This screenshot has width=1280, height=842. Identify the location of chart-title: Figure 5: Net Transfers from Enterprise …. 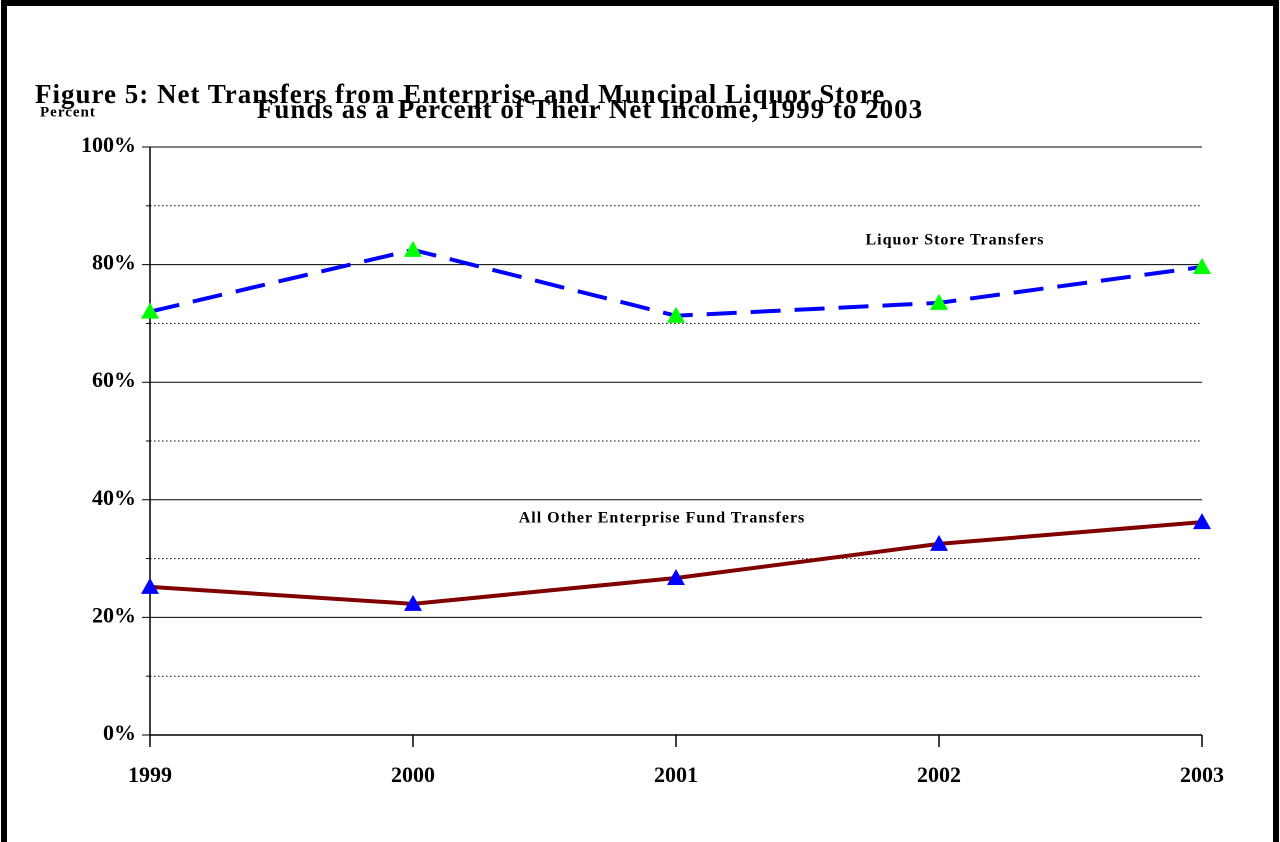
(460, 94).